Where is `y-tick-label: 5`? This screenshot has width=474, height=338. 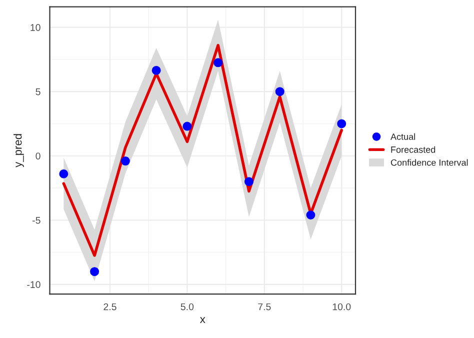 y-tick-label: 5 is located at coordinates (38, 92).